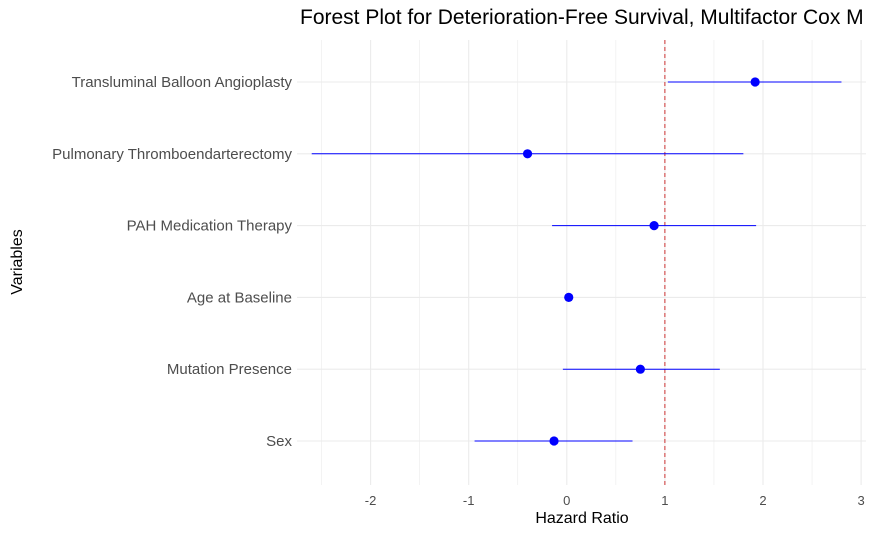 This screenshot has height=540, width=875. I want to click on x-tick-label: 1, so click(664, 500).